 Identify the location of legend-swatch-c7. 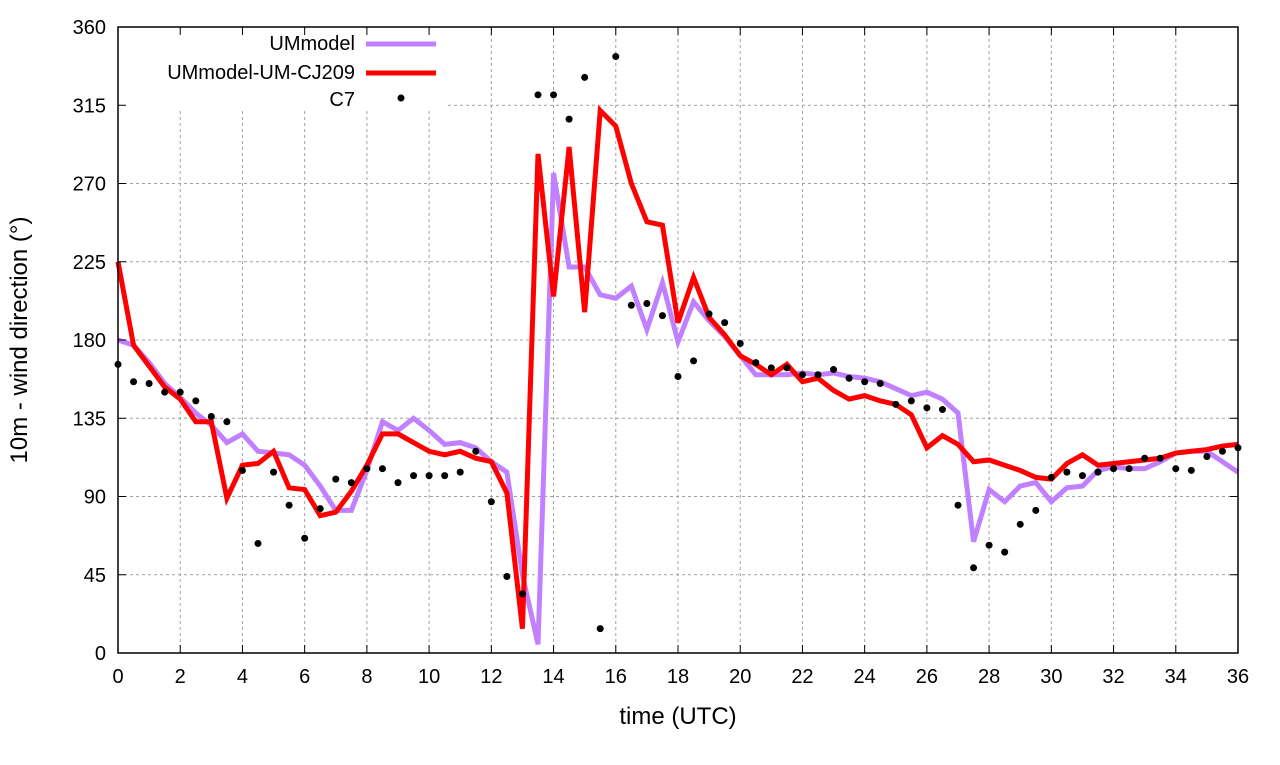
(401, 98).